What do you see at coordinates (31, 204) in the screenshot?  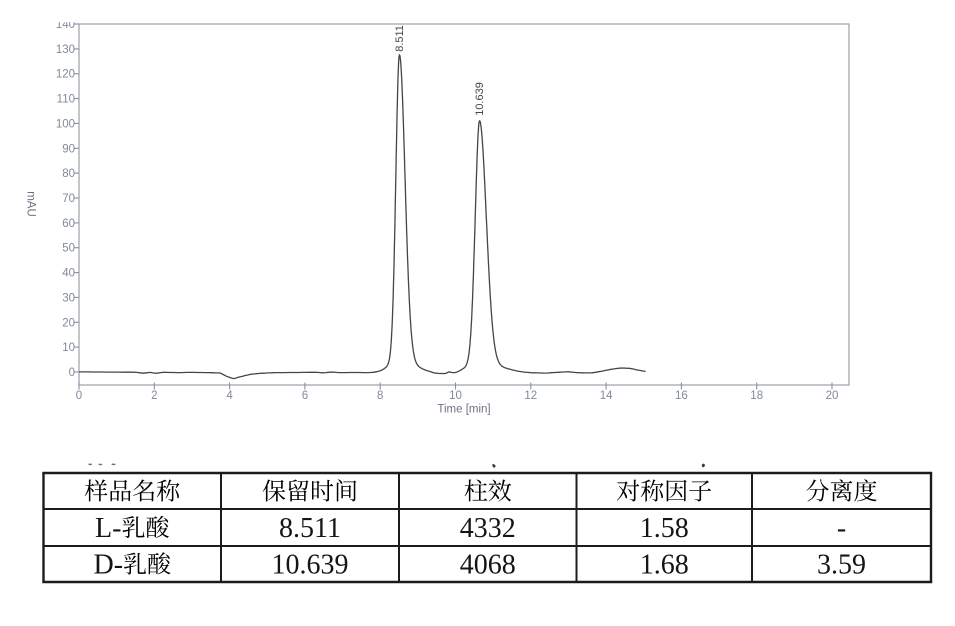 I see `svg-text: mAU` at bounding box center [31, 204].